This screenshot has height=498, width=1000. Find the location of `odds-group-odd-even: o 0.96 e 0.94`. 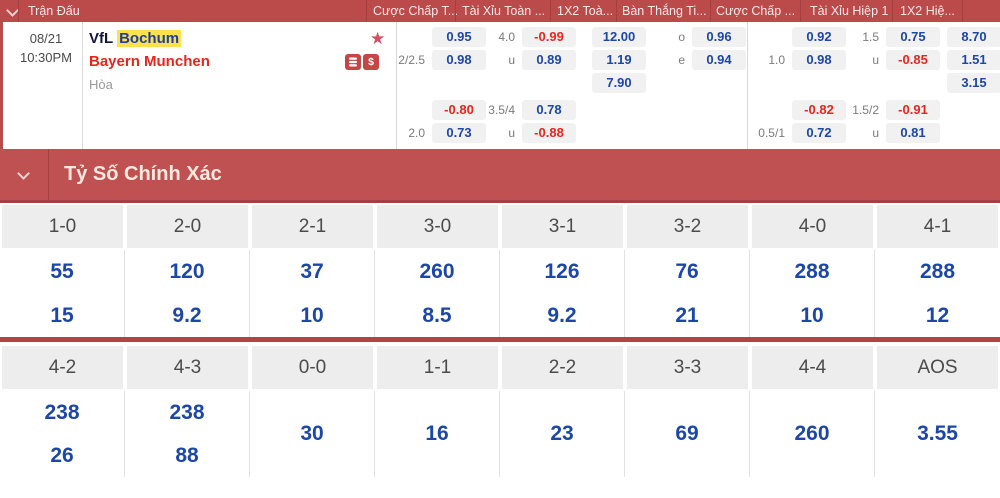

odds-group-odd-even: o 0.96 e 0.94 is located at coordinates (699, 50).